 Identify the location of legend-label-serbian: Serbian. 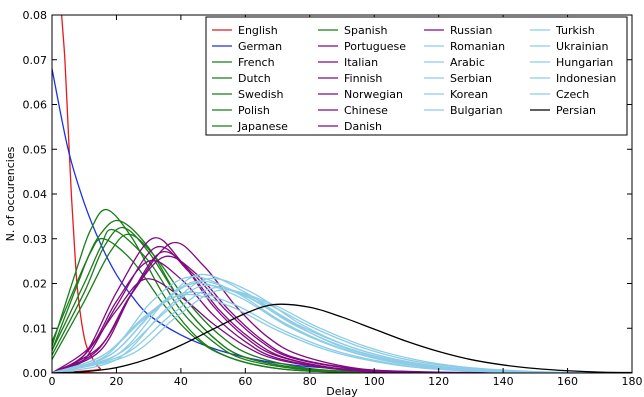
(471, 78).